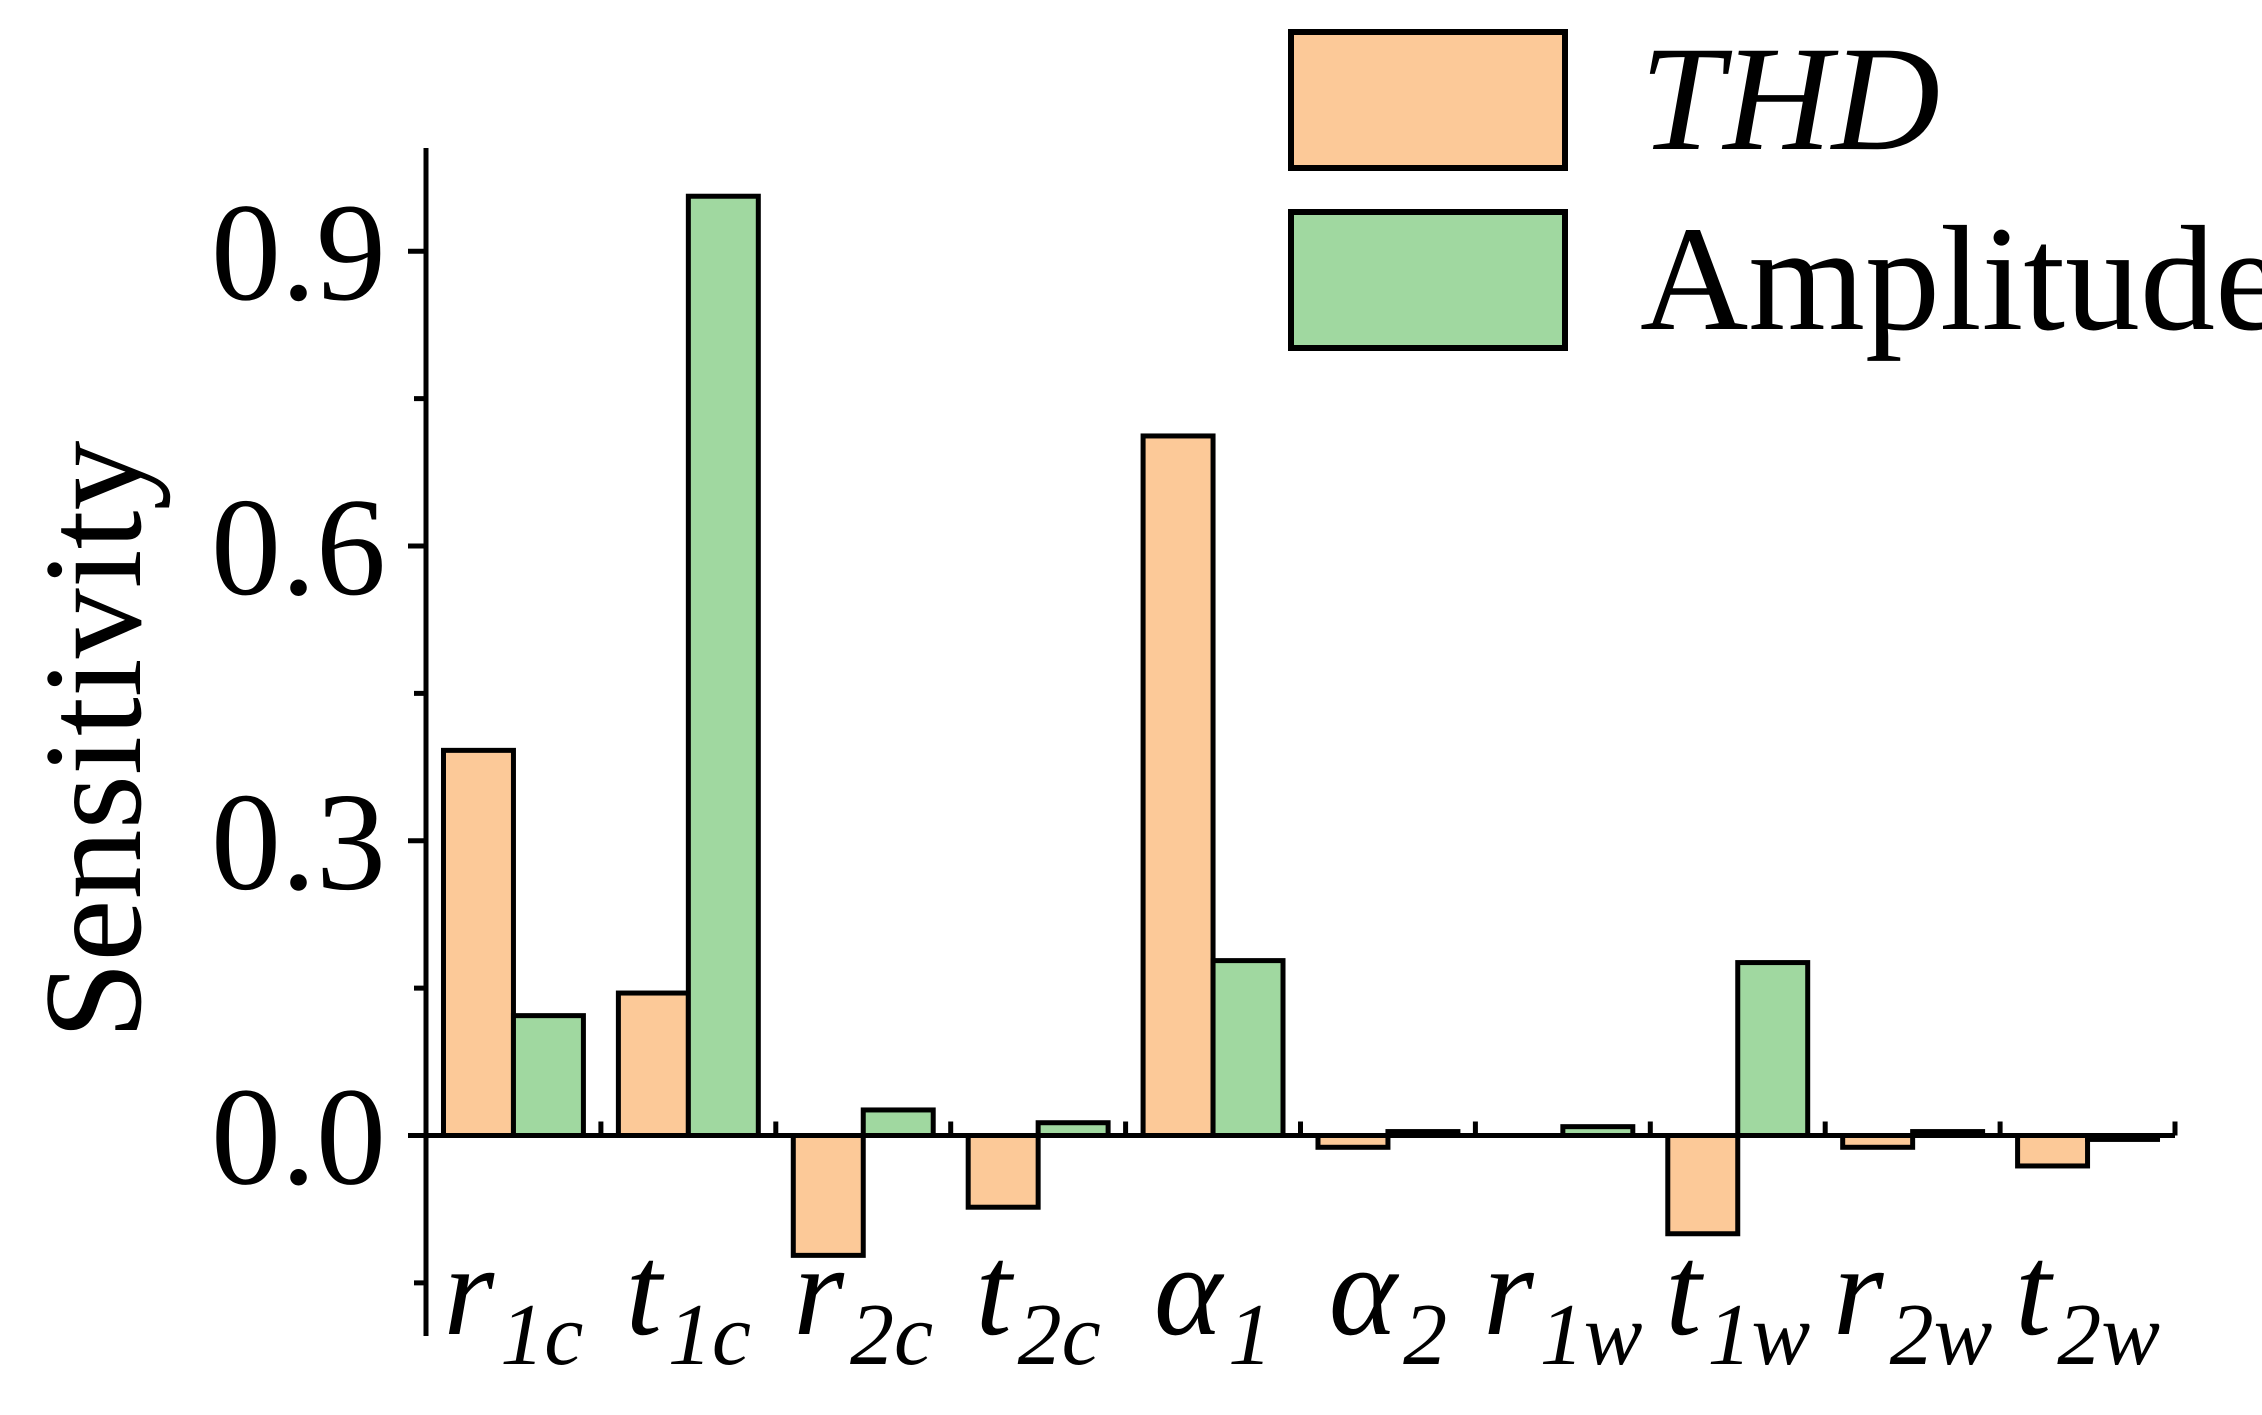 This screenshot has height=1415, width=2262. Describe the element at coordinates (298, 547) in the screenshot. I see `y-tick-label: 0.6` at that location.